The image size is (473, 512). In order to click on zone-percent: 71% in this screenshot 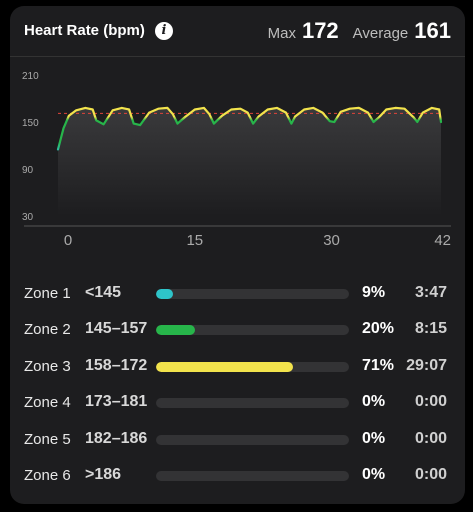, I will do `click(378, 365)`.